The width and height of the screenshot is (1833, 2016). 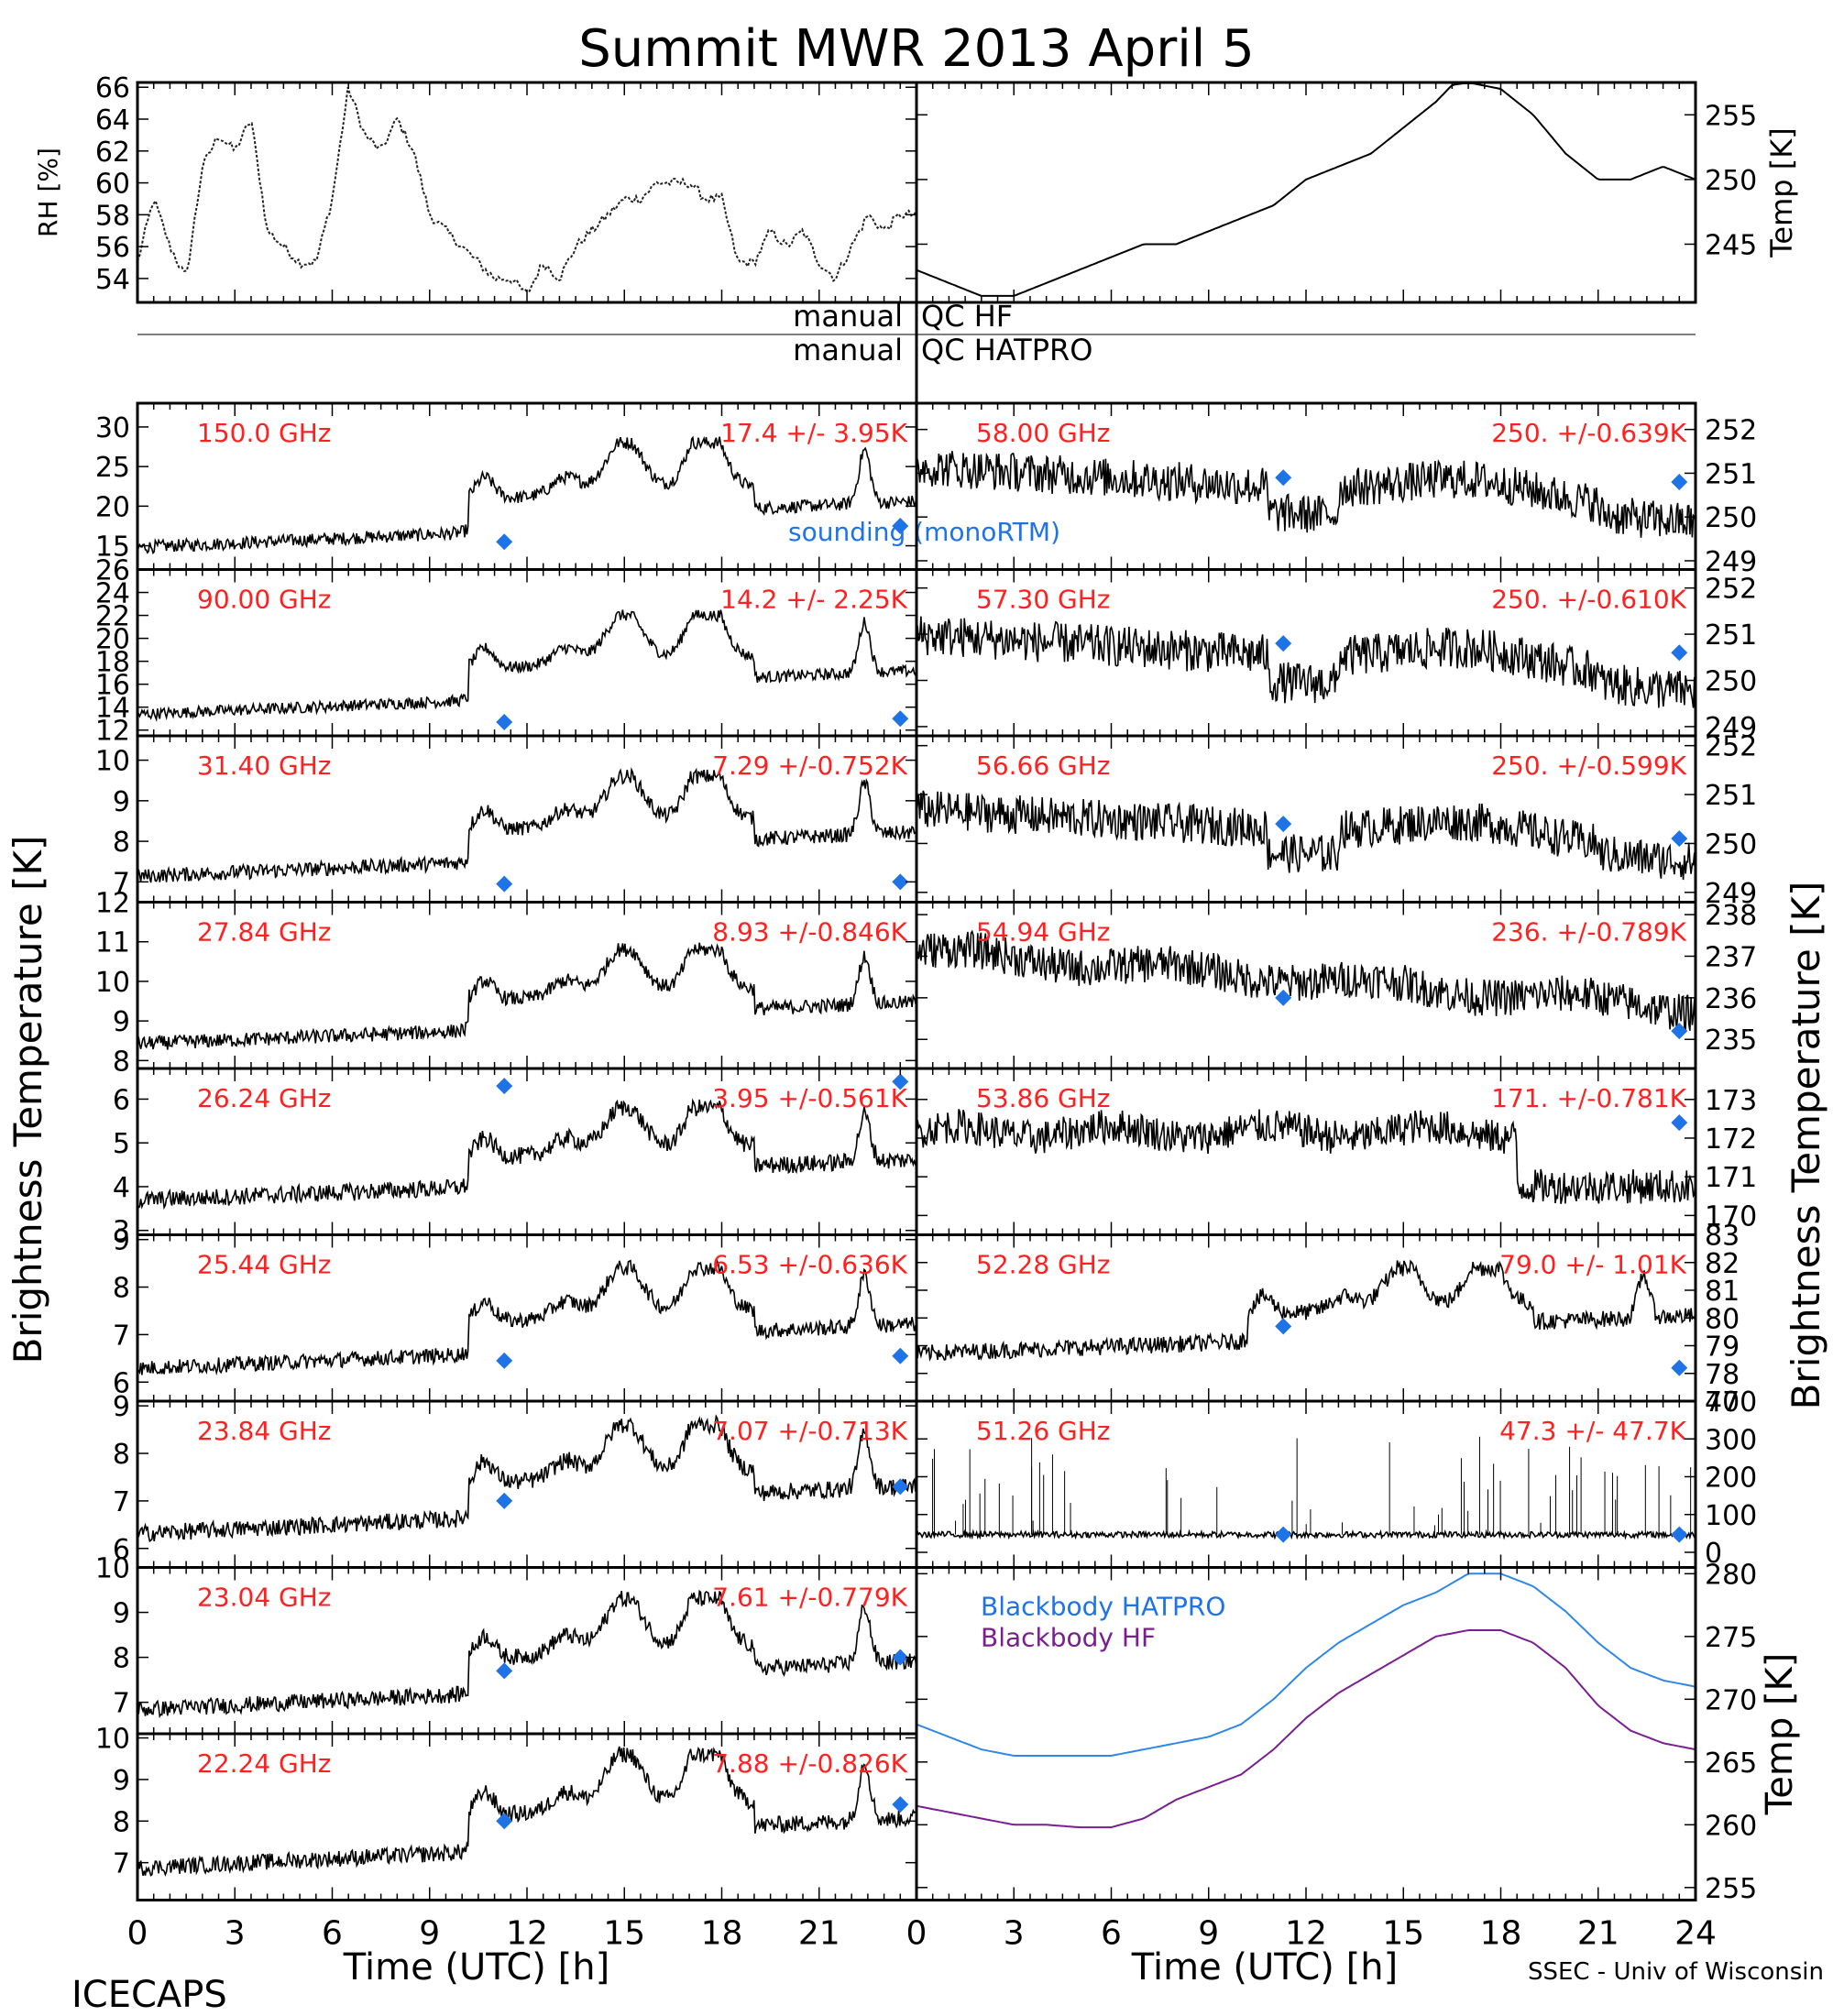 I want to click on y-tick-label: 15, so click(x=112, y=547).